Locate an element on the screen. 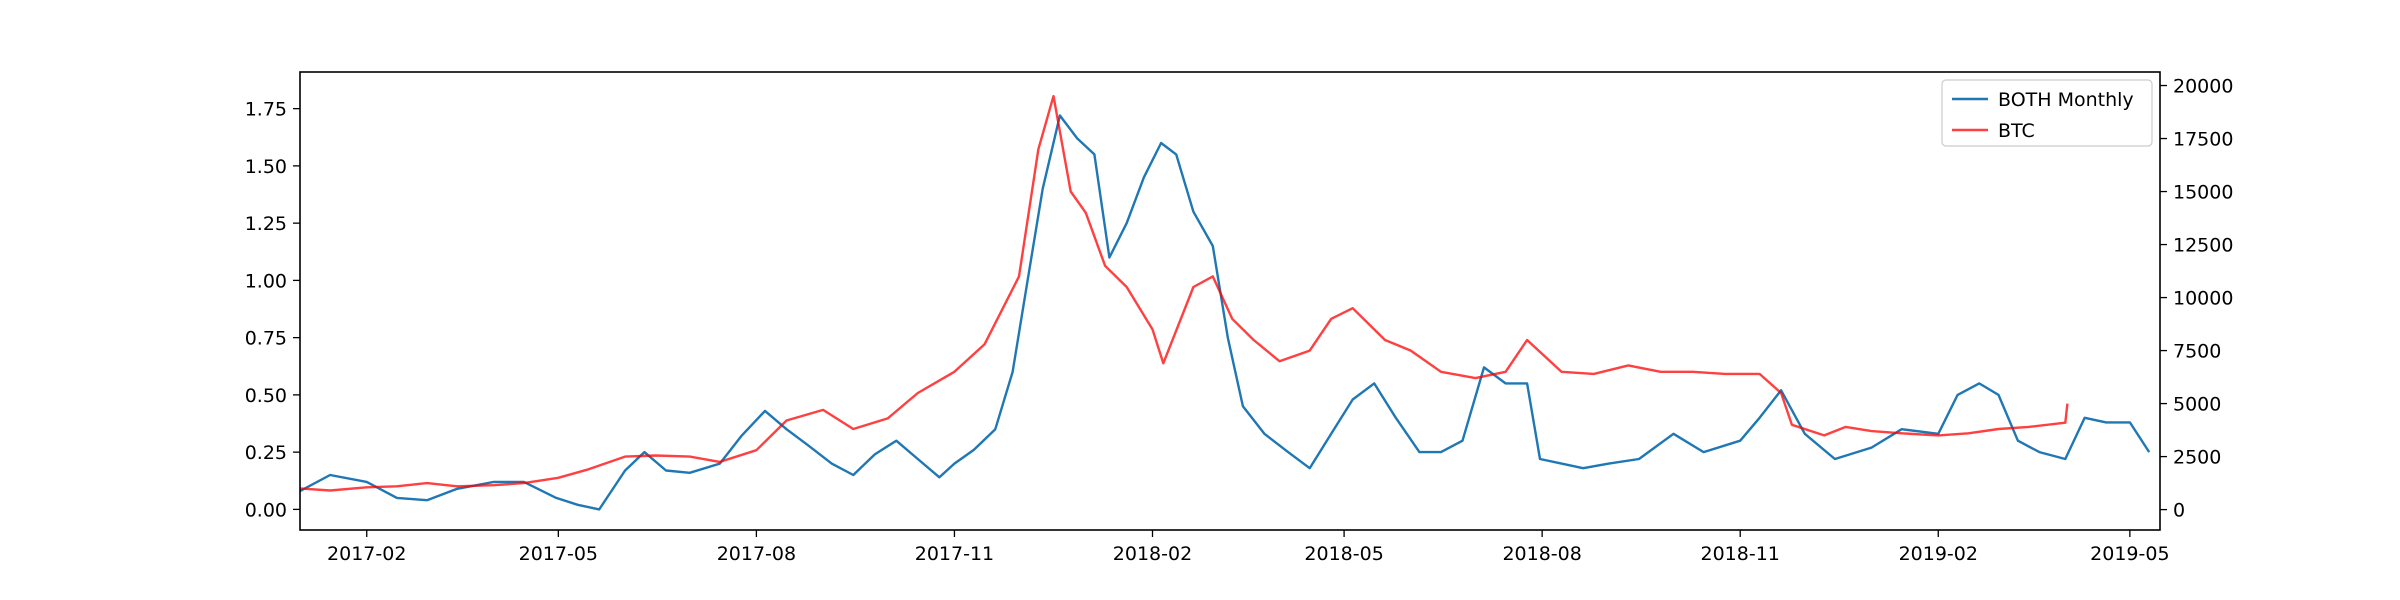 The image size is (2400, 600). y-left-tick-label: 0.50 is located at coordinates (266, 396).